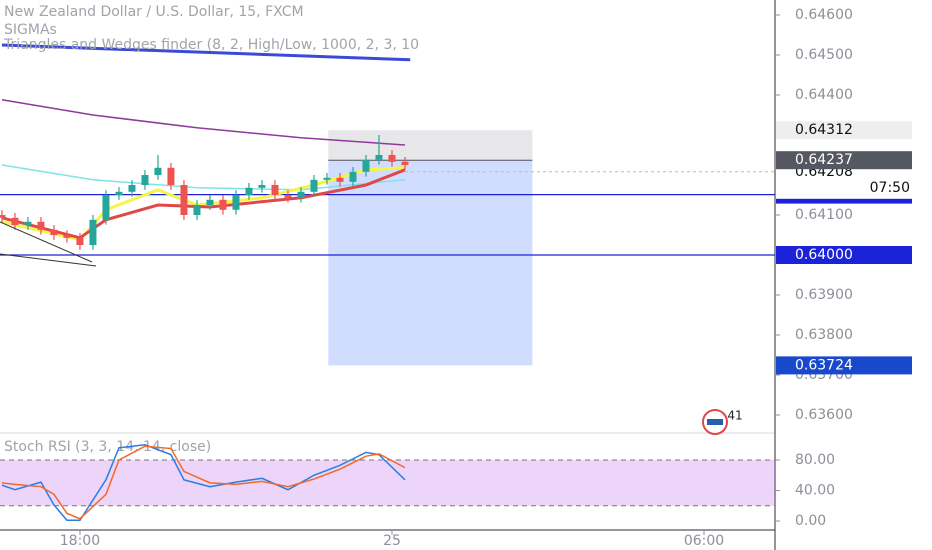 This screenshot has height=550, width=932. What do you see at coordinates (715, 422) in the screenshot?
I see `badge-icon` at bounding box center [715, 422].